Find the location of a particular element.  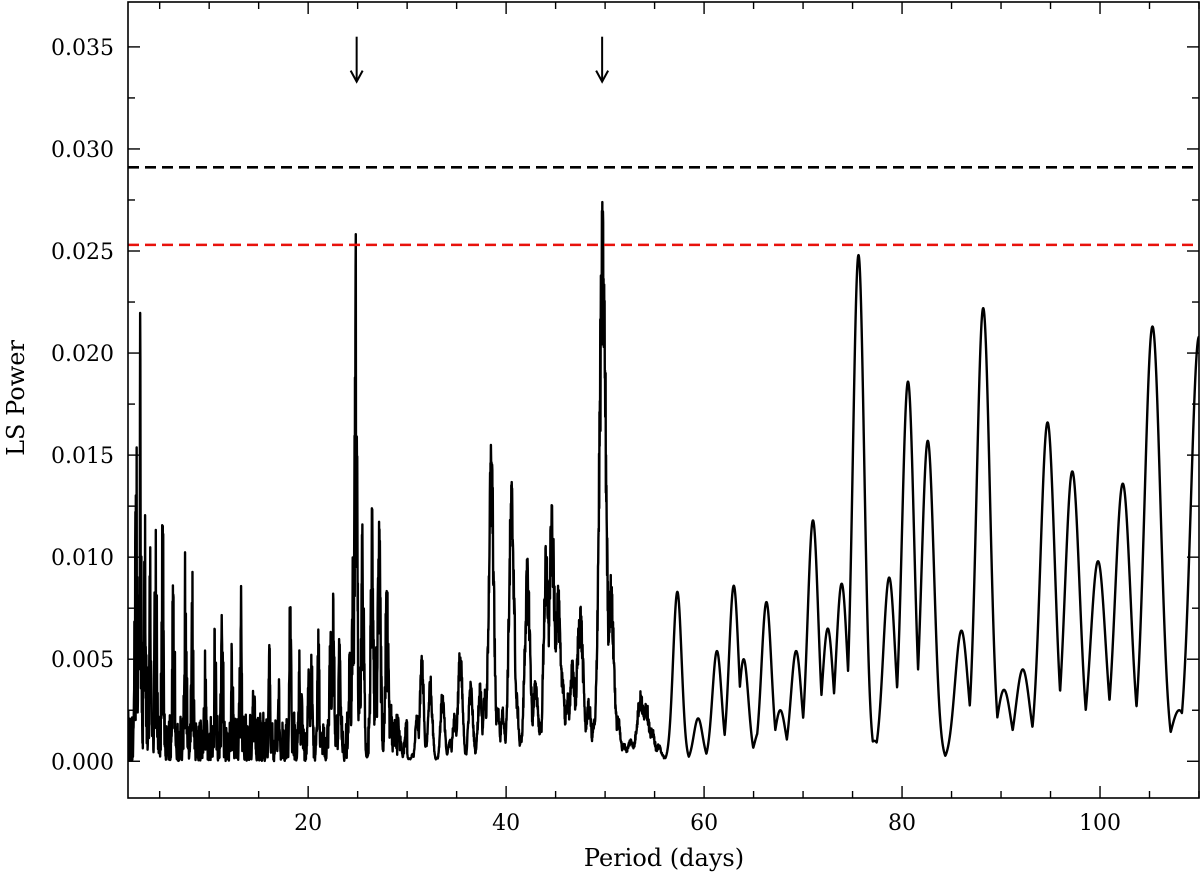

y-tick-label: 0.025 is located at coordinates (82, 252).